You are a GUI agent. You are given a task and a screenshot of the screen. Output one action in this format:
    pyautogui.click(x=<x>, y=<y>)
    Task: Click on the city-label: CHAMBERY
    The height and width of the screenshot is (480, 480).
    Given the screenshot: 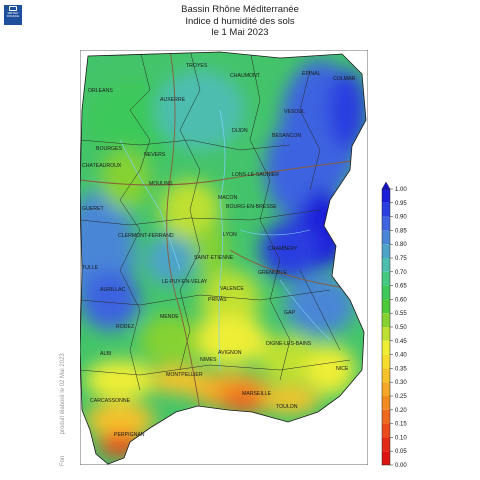 What is the action you would take?
    pyautogui.click(x=283, y=249)
    